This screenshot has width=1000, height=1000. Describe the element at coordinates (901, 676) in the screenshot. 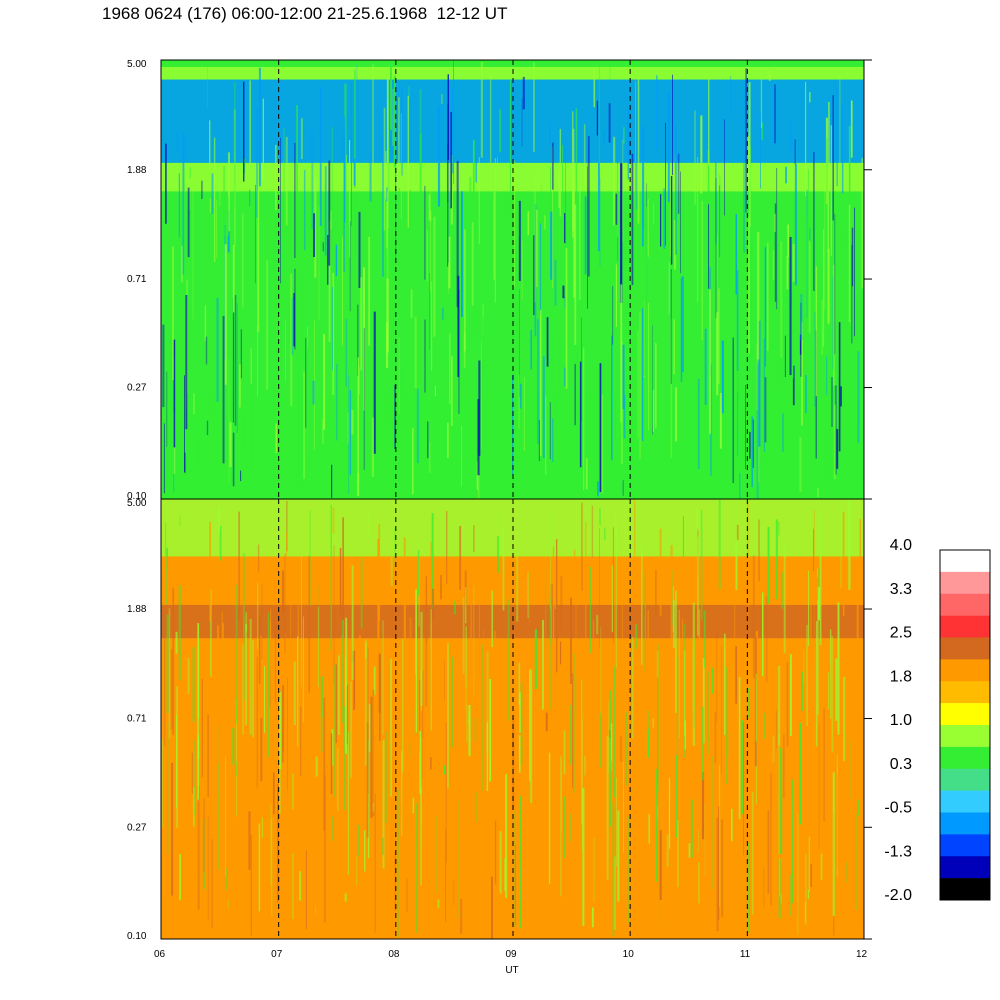

I see `colorbar-label: 1.8` at that location.